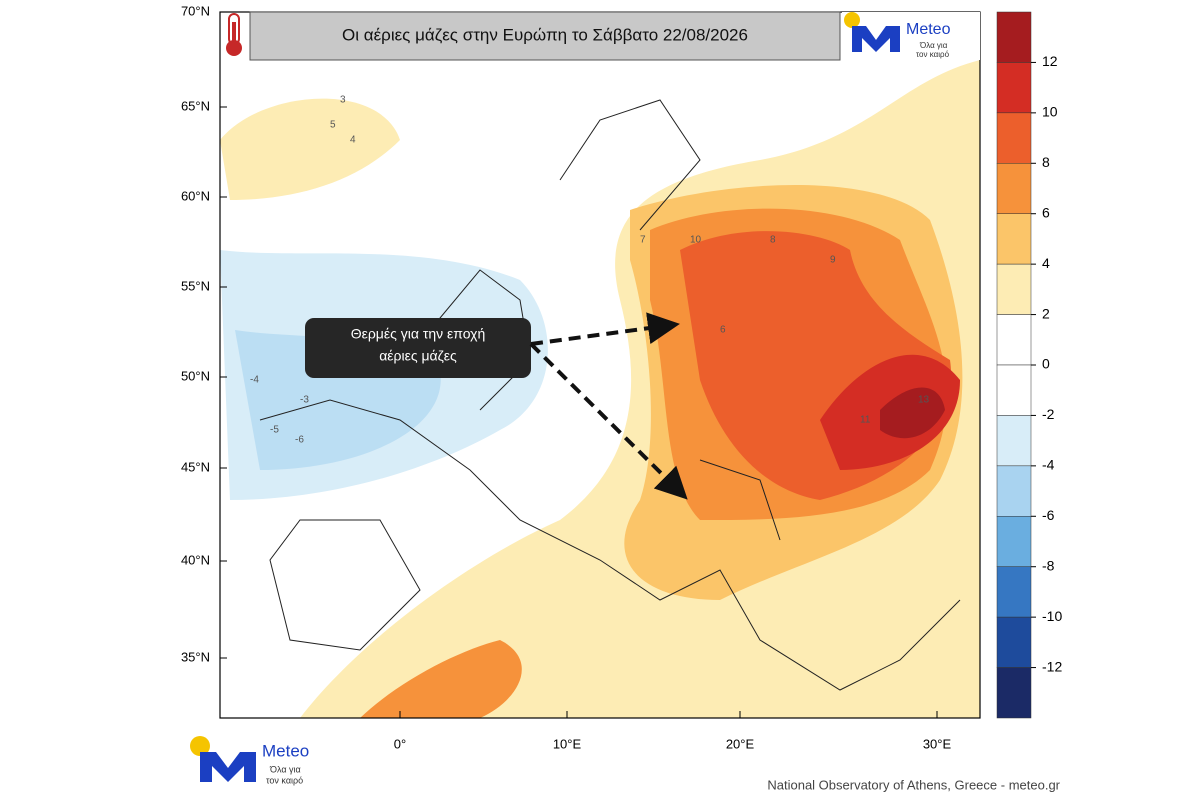 This screenshot has height=805, width=1200. Describe the element at coordinates (1050, 112) in the screenshot. I see `colorbar-label: 10` at that location.